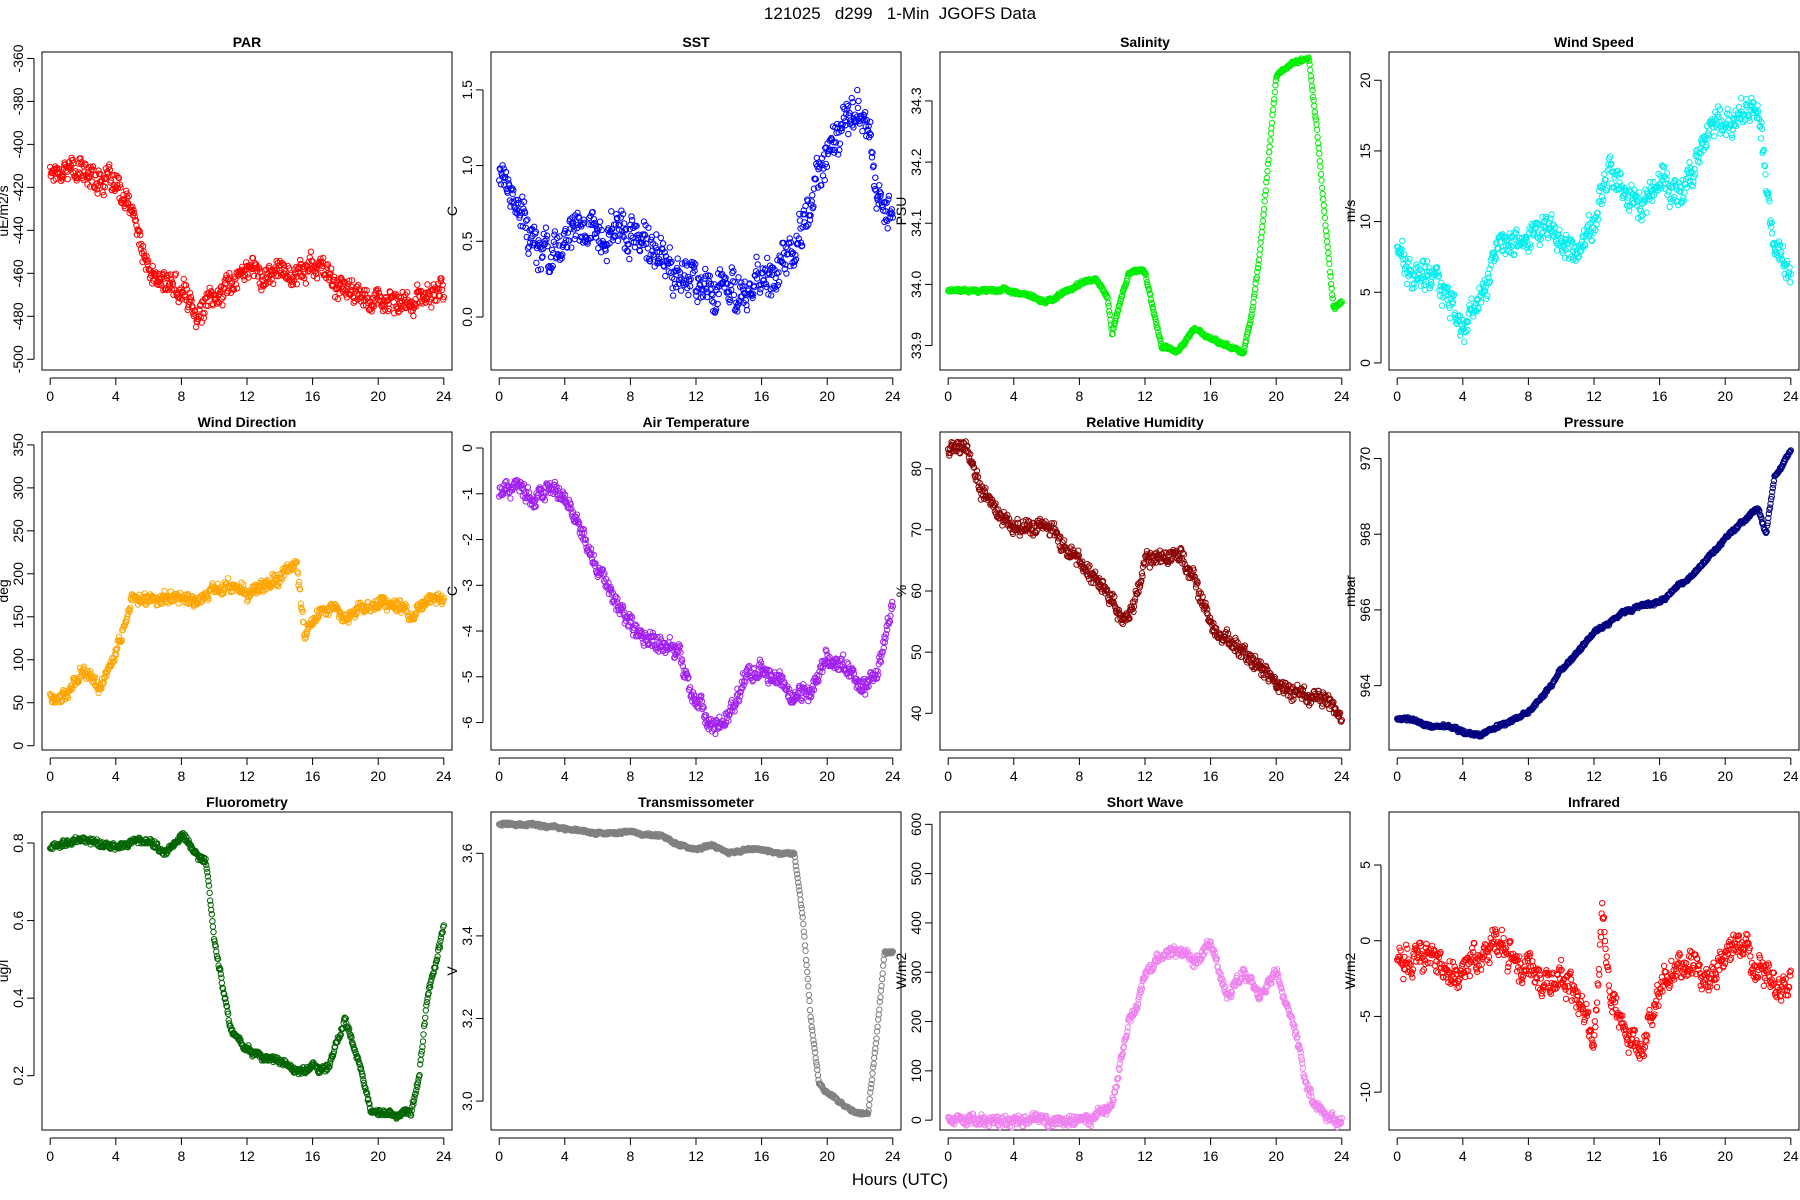 This screenshot has width=1800, height=1200. What do you see at coordinates (1145, 205) in the screenshot?
I see `salinity-series` at bounding box center [1145, 205].